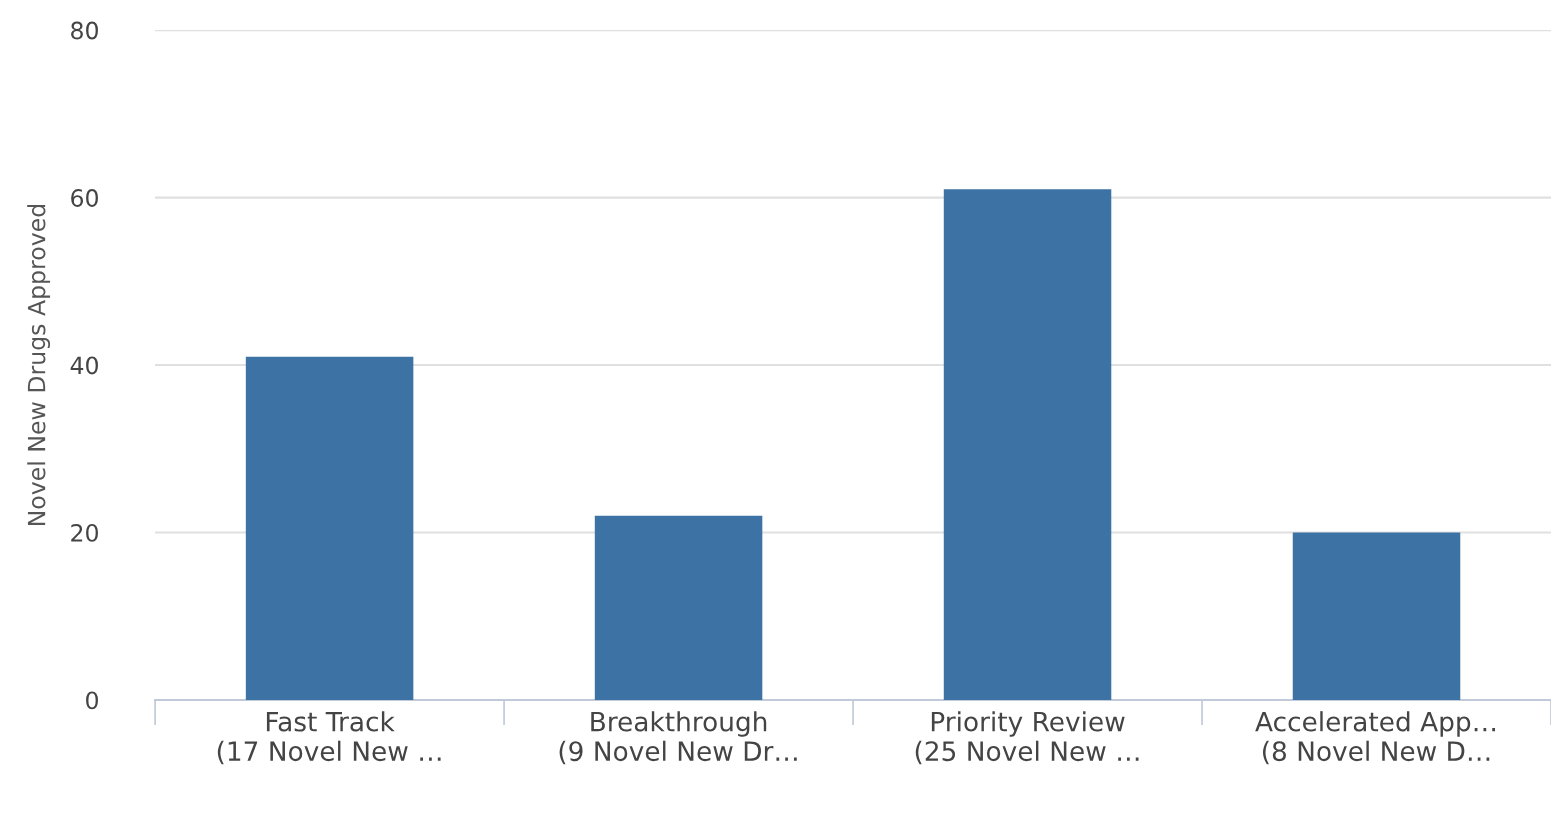 This screenshot has width=1551, height=814. What do you see at coordinates (84, 533) in the screenshot?
I see `y-tick-label: 20` at bounding box center [84, 533].